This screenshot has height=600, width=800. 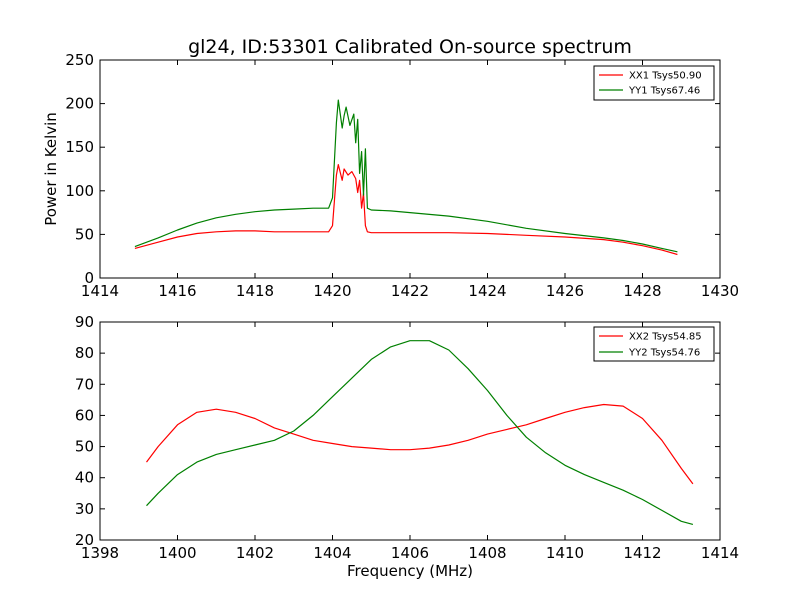 What do you see at coordinates (84, 540) in the screenshot?
I see `bottom-y-tick-label: 20` at bounding box center [84, 540].